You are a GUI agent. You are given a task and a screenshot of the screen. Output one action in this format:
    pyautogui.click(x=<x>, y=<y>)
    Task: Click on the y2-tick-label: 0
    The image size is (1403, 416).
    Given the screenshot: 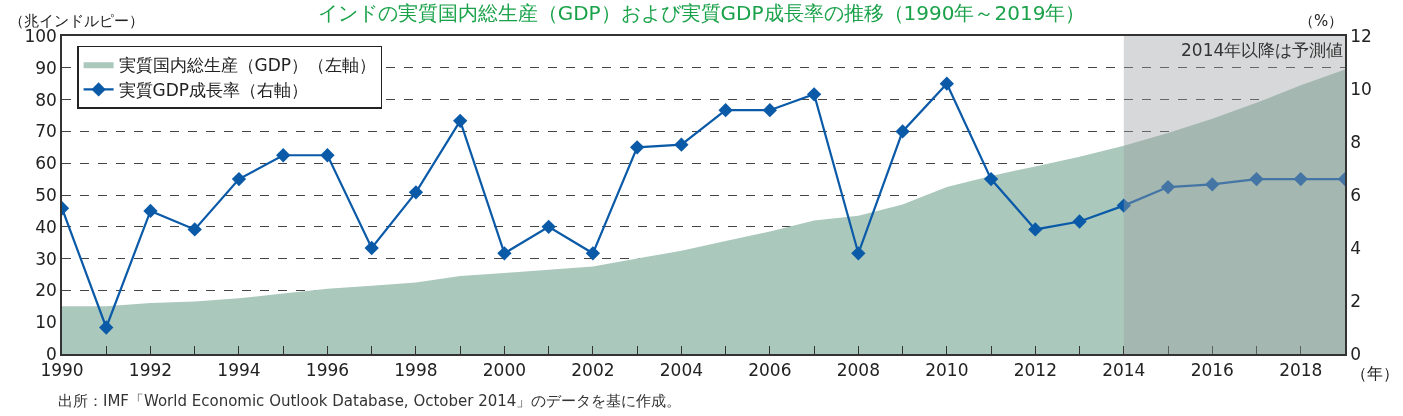 What is the action you would take?
    pyautogui.click(x=1355, y=353)
    